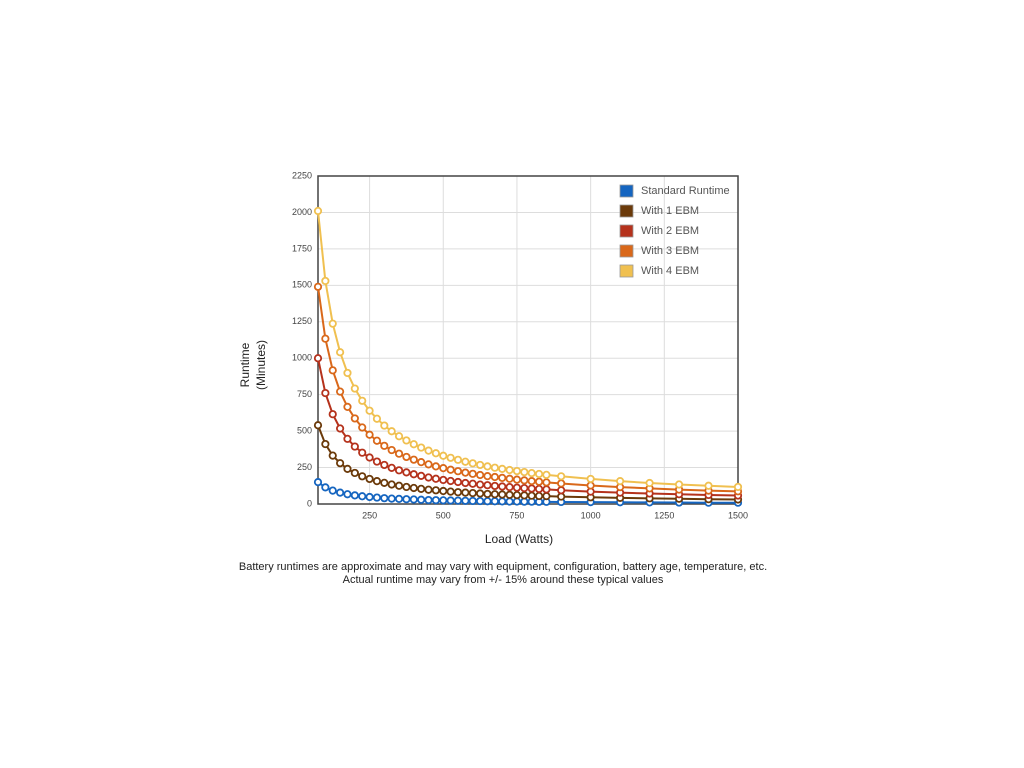 The image size is (1024, 768). What do you see at coordinates (685, 191) in the screenshot?
I see `legend-label: Standard Runtime` at bounding box center [685, 191].